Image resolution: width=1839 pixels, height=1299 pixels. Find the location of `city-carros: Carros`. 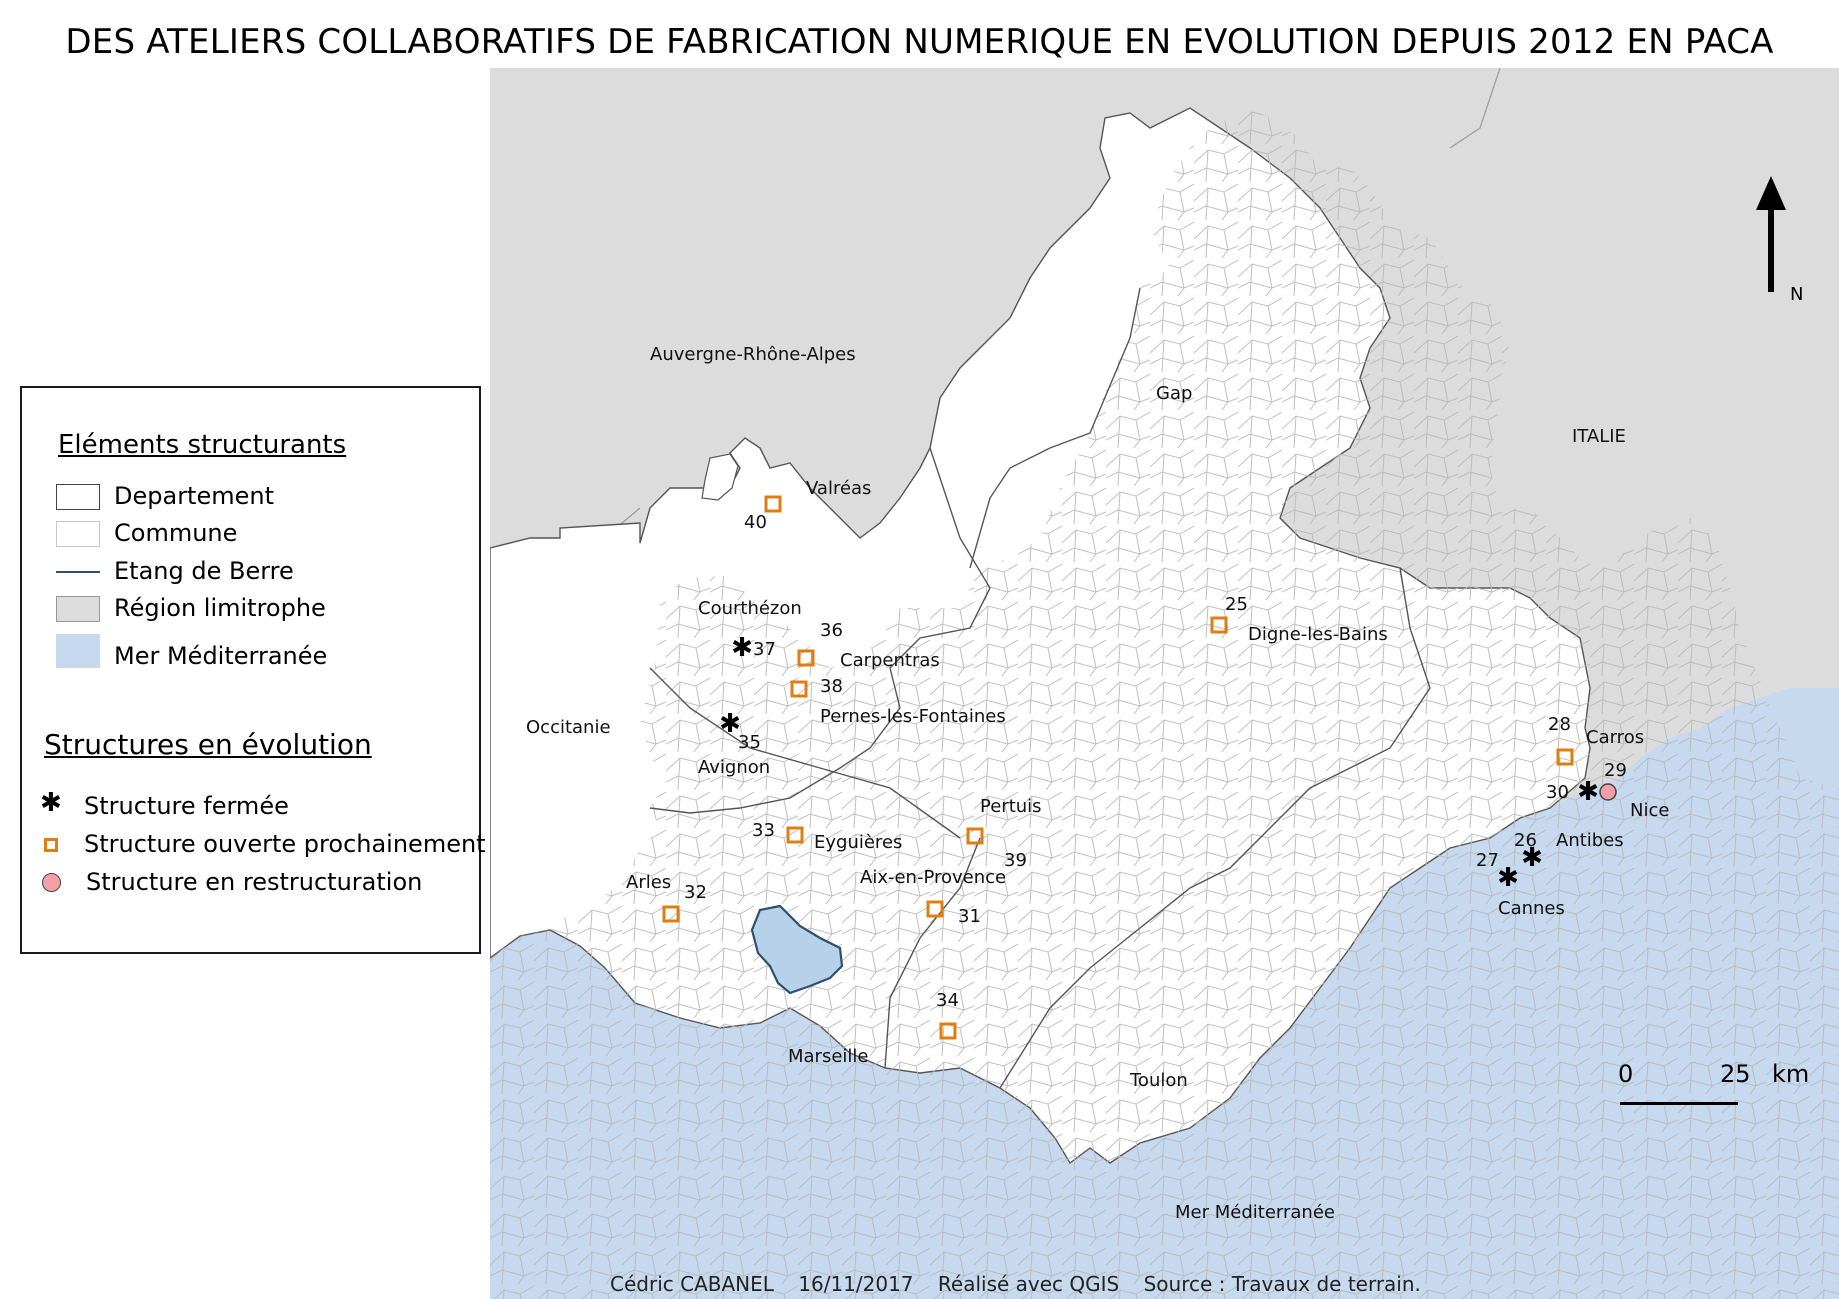

city-carros: Carros is located at coordinates (1615, 737).